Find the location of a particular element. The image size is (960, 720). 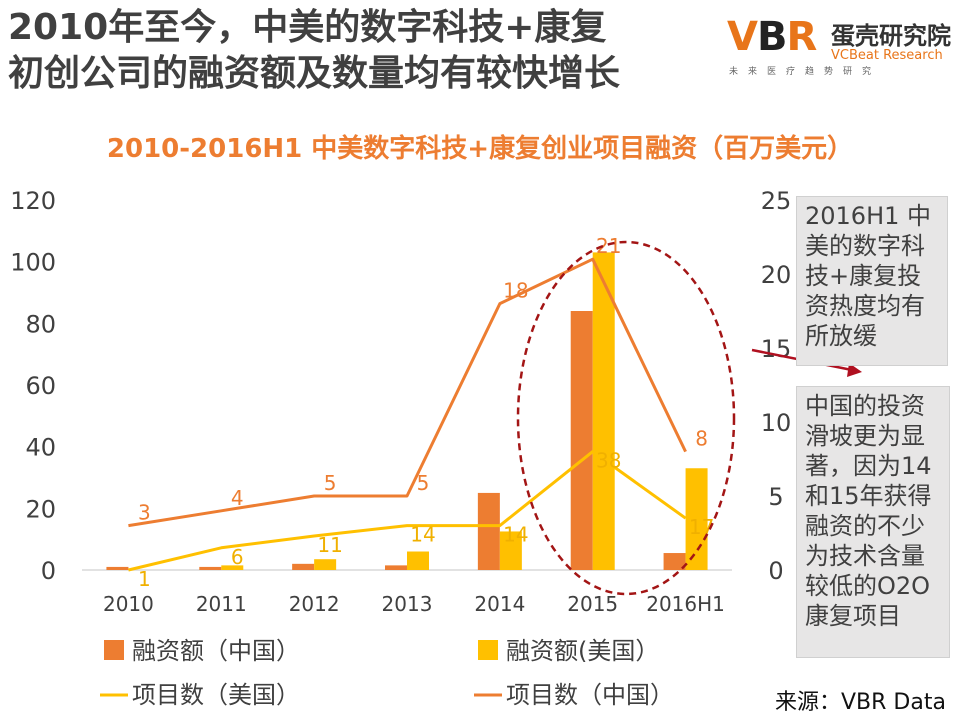

y-left-tick-label: 20 is located at coordinates (40, 509).